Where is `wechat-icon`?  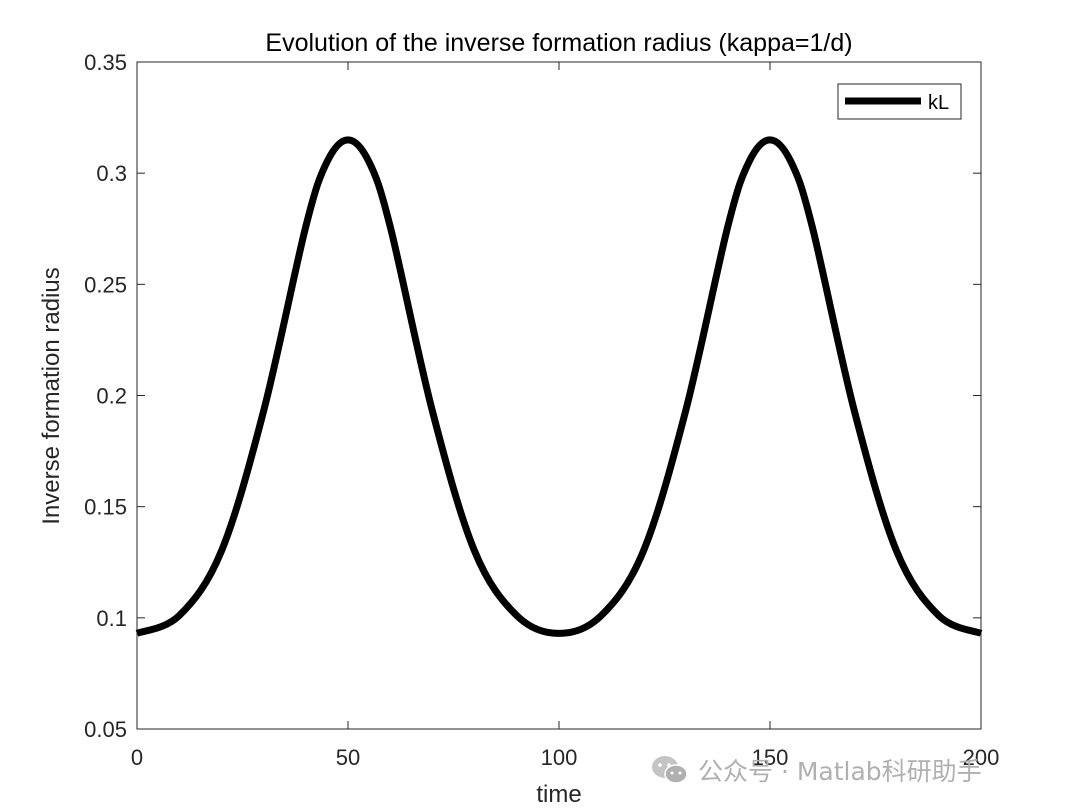 wechat-icon is located at coordinates (670, 770).